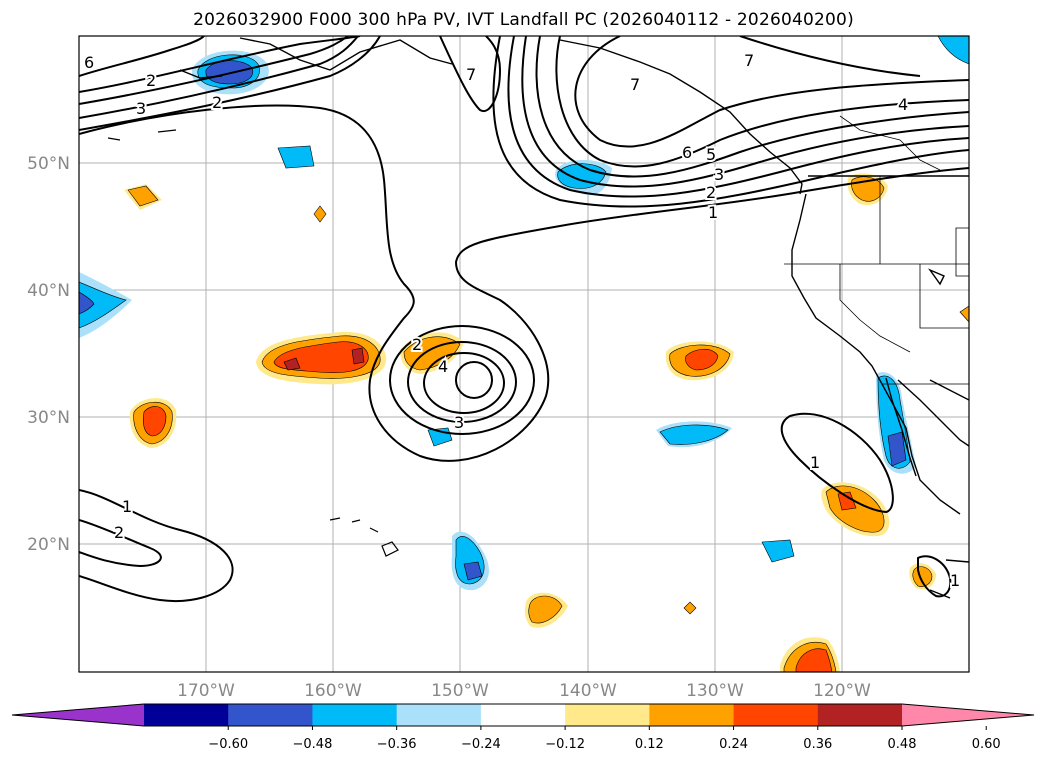  I want to click on colorbar-tick-label: −0.12, so click(565, 744).